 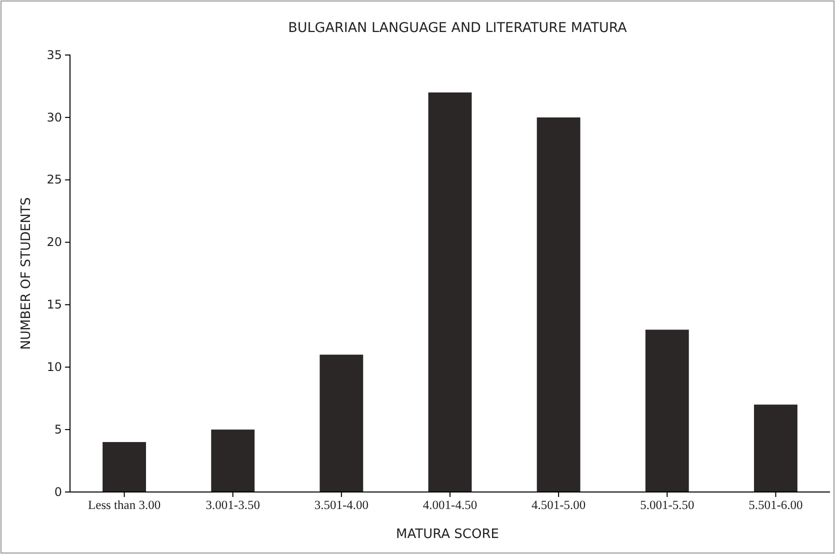 What do you see at coordinates (775, 505) in the screenshot?
I see `x-tick-label: 5.501-6.00` at bounding box center [775, 505].